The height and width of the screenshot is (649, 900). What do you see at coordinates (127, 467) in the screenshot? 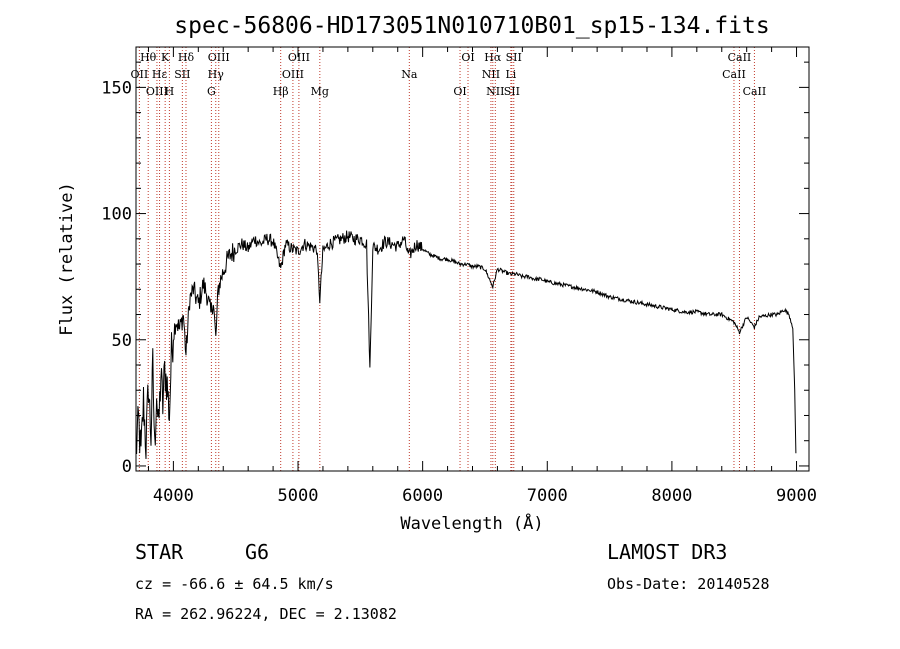
I see `y-tick-label: 0` at bounding box center [127, 467].